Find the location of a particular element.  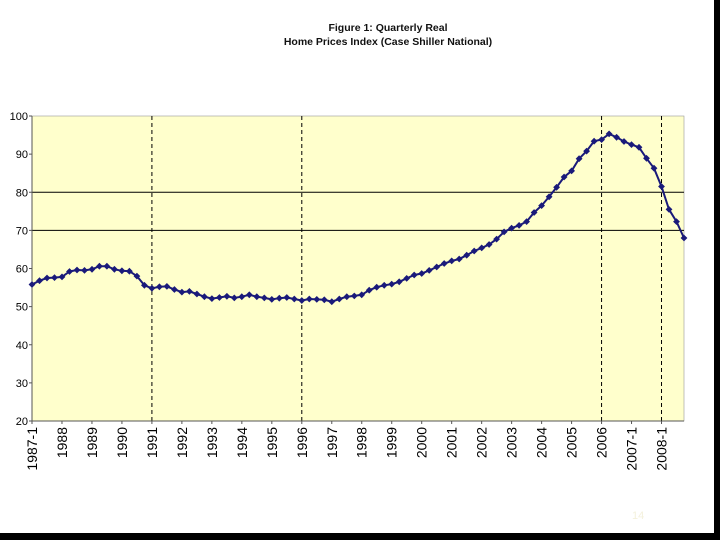

x-tick-label-1999: 1999 is located at coordinates (392, 442).